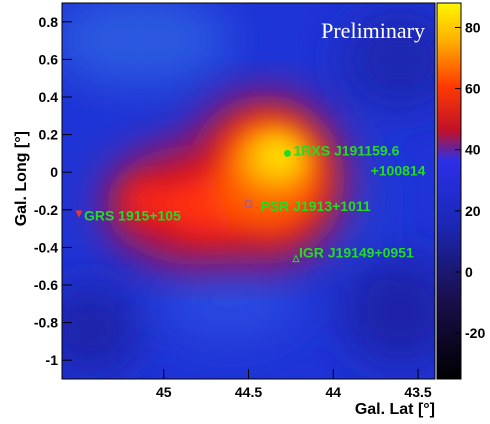  I want to click on x-axis: 45 44.5 44 43.5, so click(294, 384).